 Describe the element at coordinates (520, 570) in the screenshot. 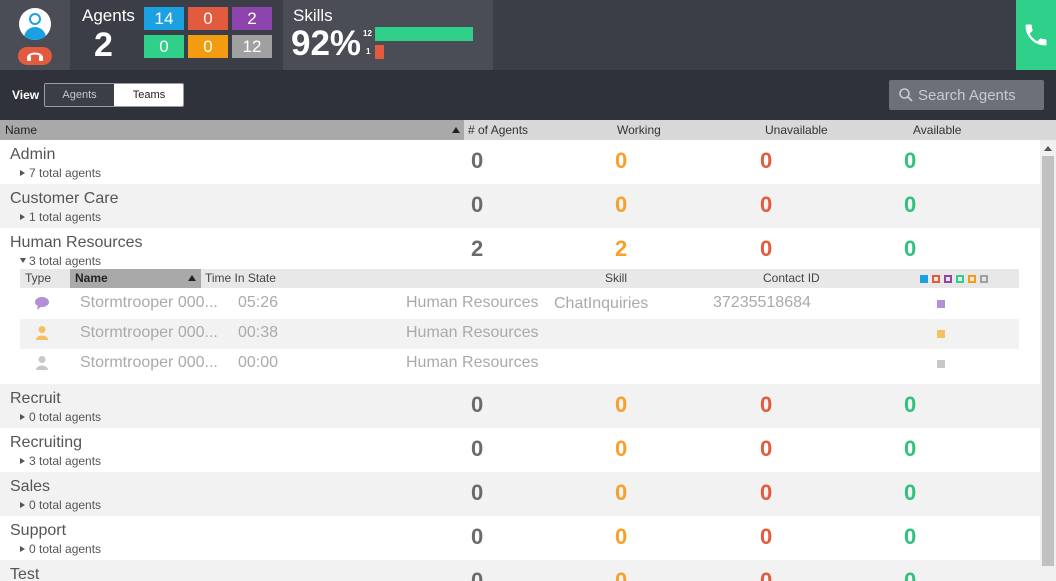

I see `team-row: Test 0 0 0 0` at that location.